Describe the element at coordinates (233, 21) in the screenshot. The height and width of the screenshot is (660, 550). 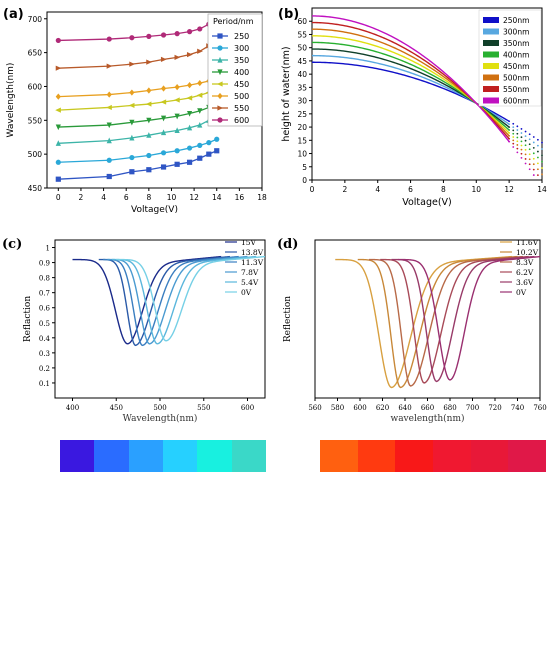
I see `legend-title: Period/nm` at that location.